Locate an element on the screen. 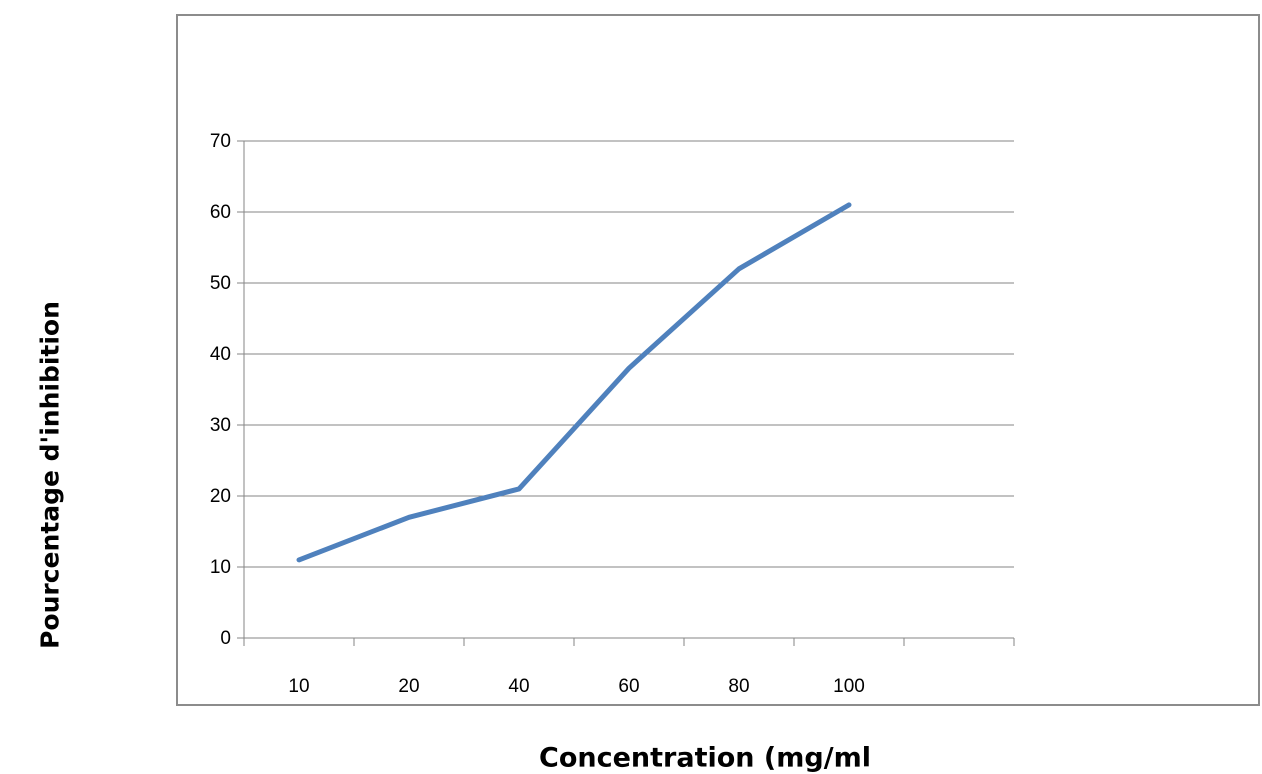 The image size is (1262, 774). x-tick-label: 100 is located at coordinates (849, 686).